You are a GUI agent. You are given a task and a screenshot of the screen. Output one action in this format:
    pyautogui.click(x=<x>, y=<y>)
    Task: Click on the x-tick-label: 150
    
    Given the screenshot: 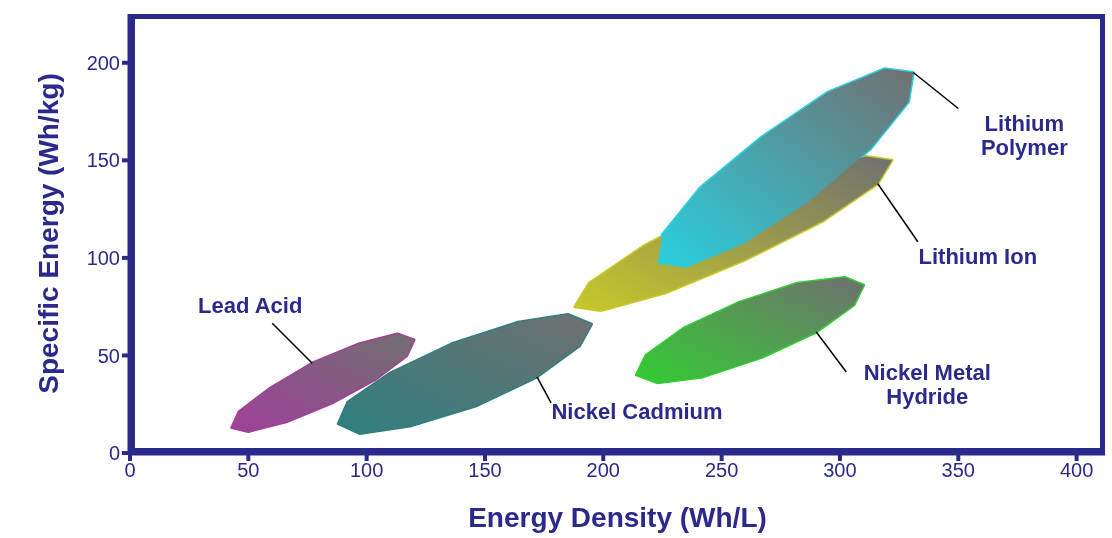 What is the action you would take?
    pyautogui.click(x=485, y=470)
    